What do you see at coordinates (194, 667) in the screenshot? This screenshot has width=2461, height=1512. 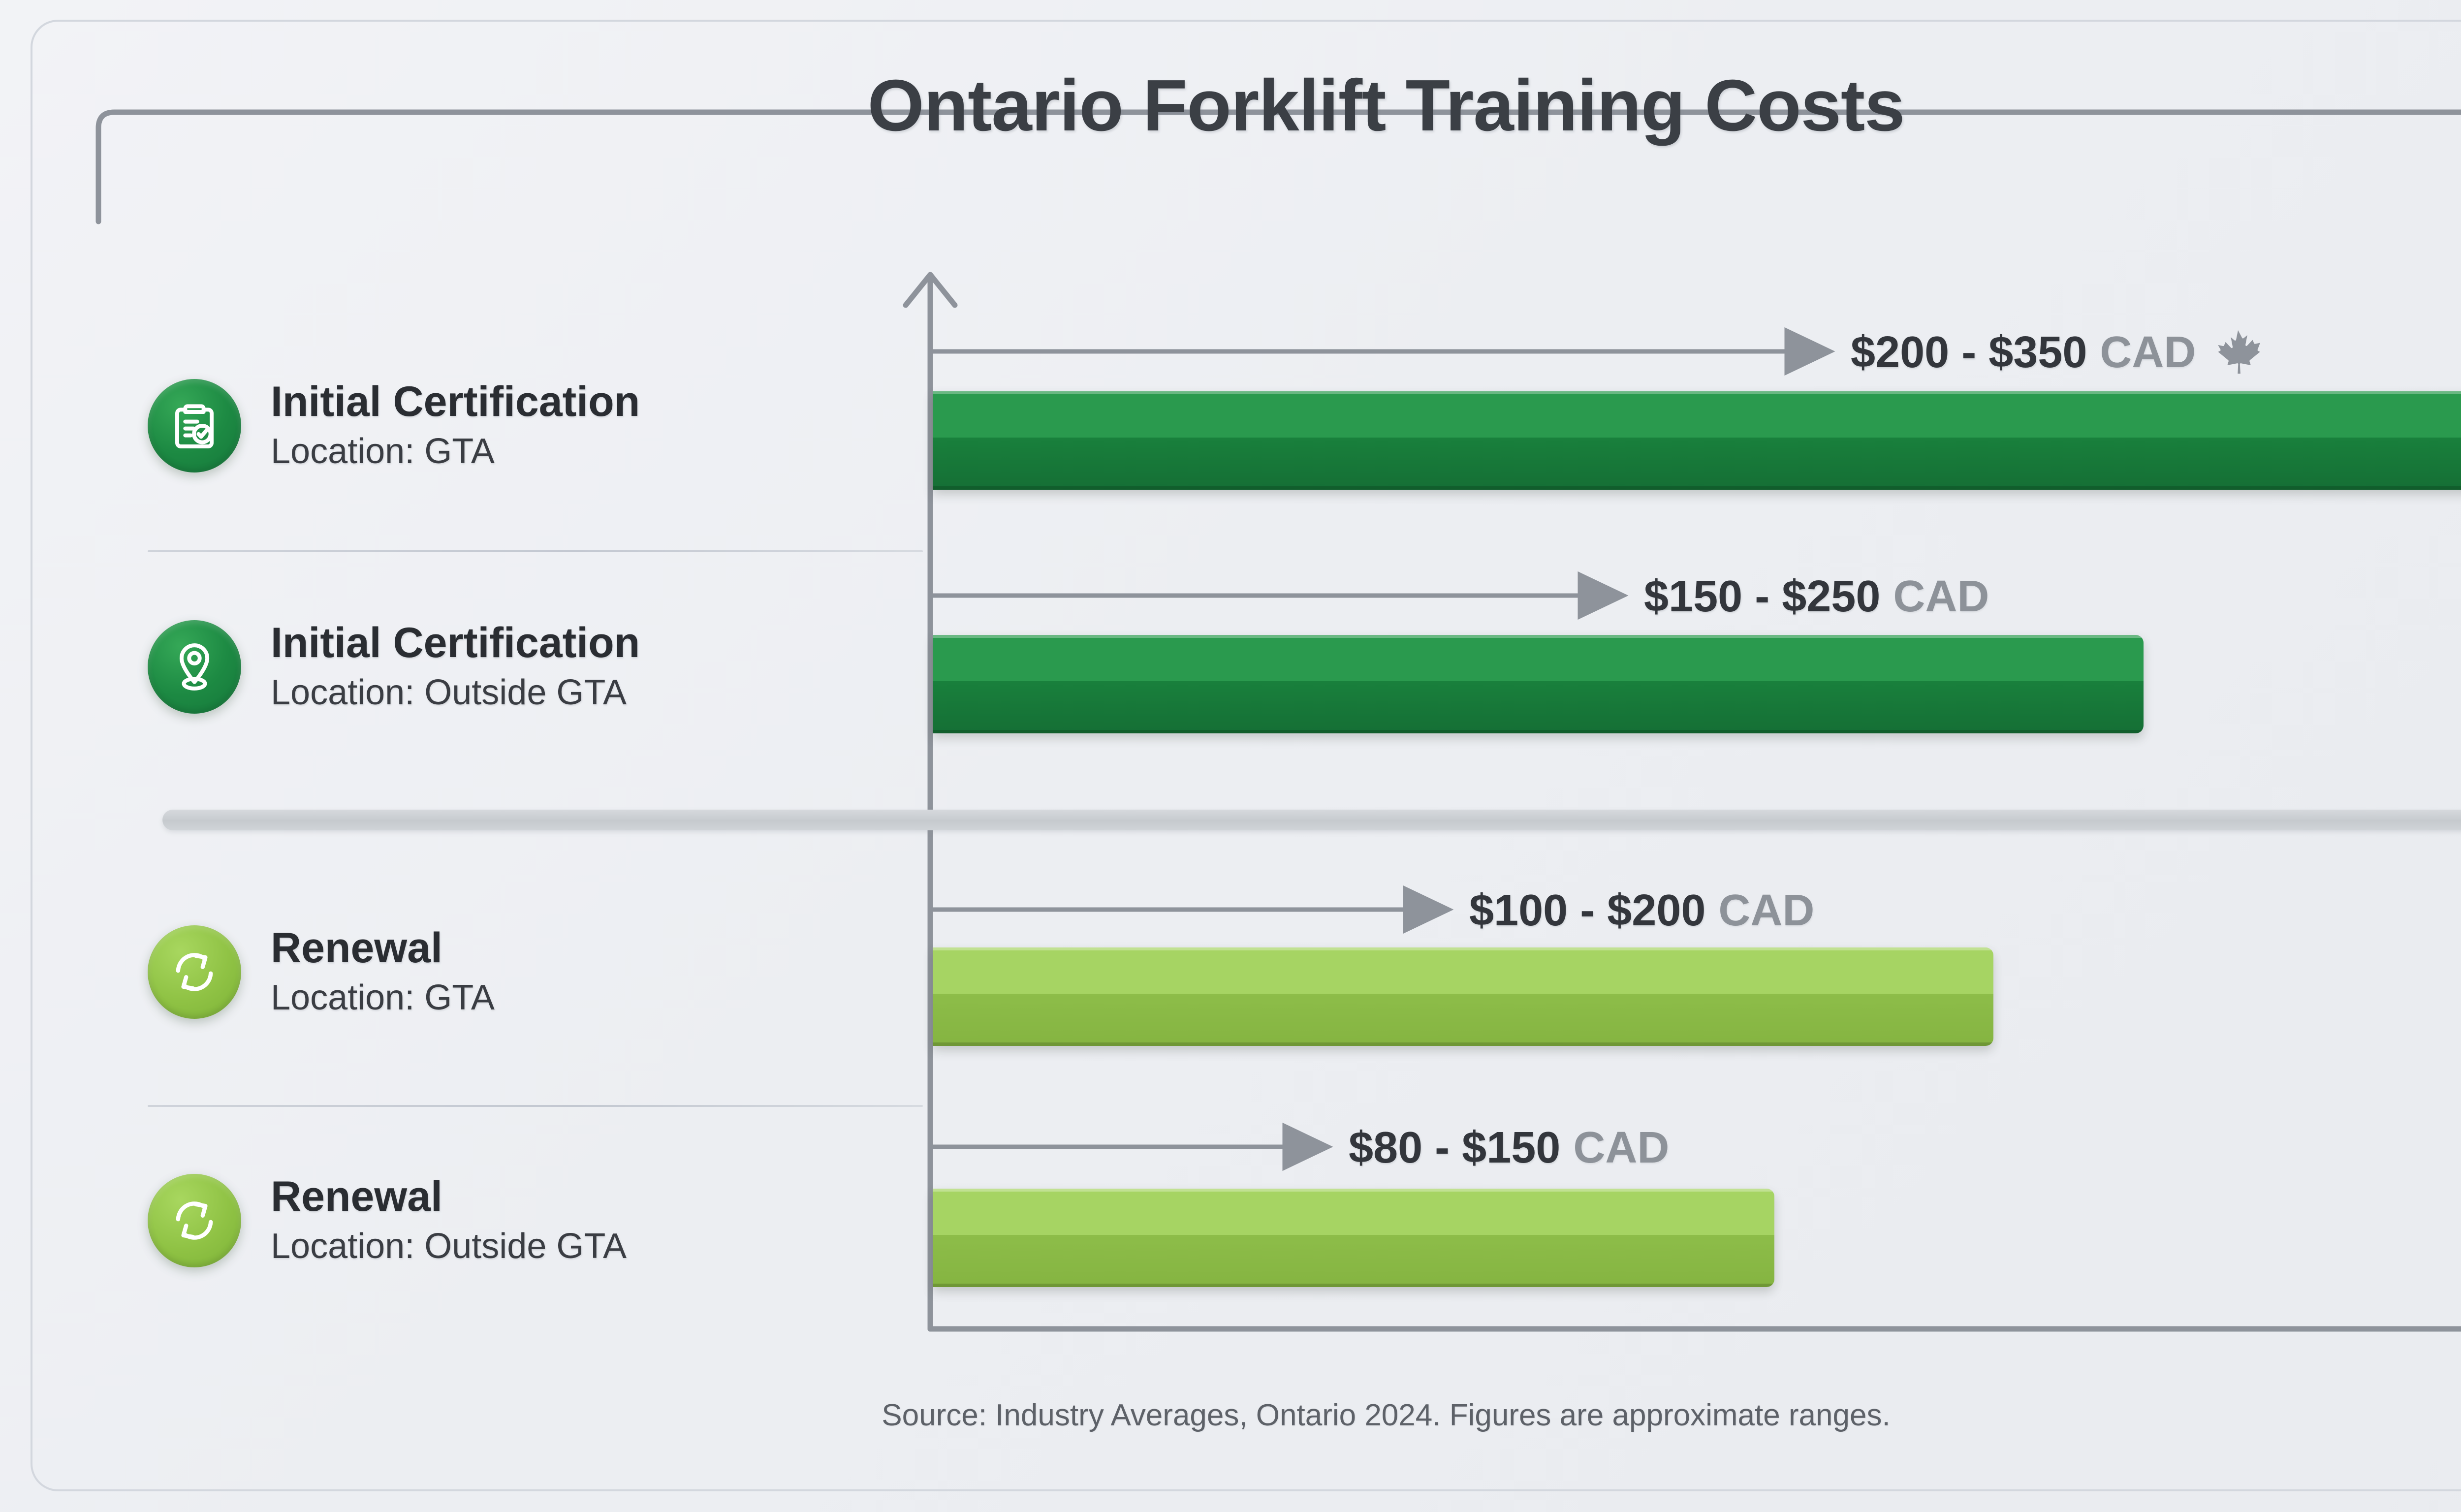 I see `map-pin-icon` at bounding box center [194, 667].